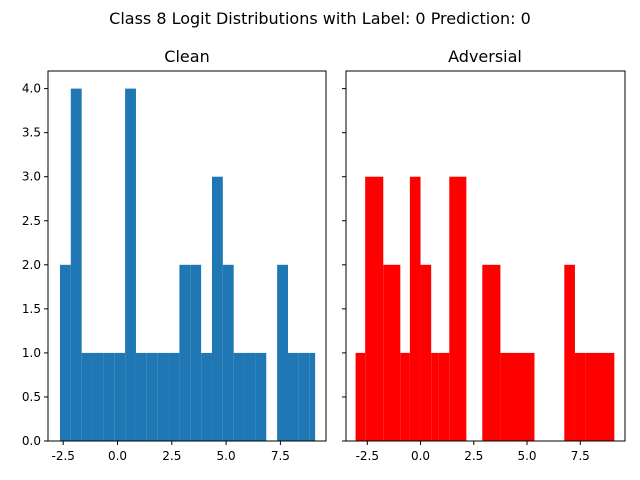  What do you see at coordinates (31, 177) in the screenshot?
I see `y-tick-label: 3.0` at bounding box center [31, 177].